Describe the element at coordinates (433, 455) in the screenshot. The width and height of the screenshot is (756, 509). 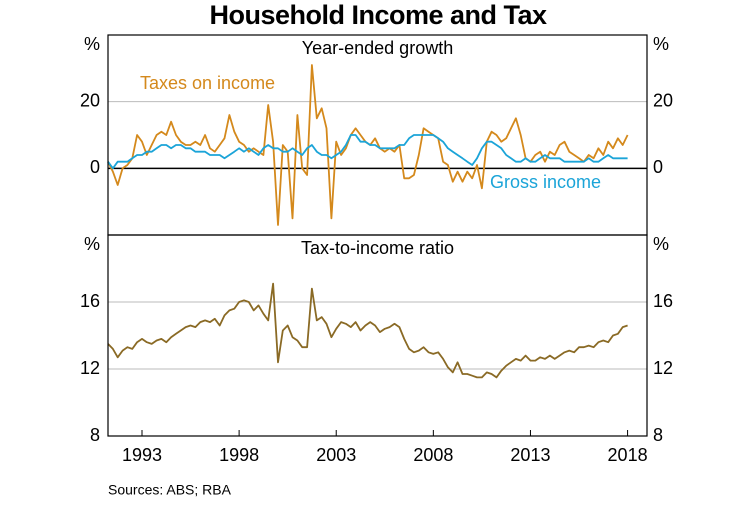
I see `x-tick-label: 2008` at that location.